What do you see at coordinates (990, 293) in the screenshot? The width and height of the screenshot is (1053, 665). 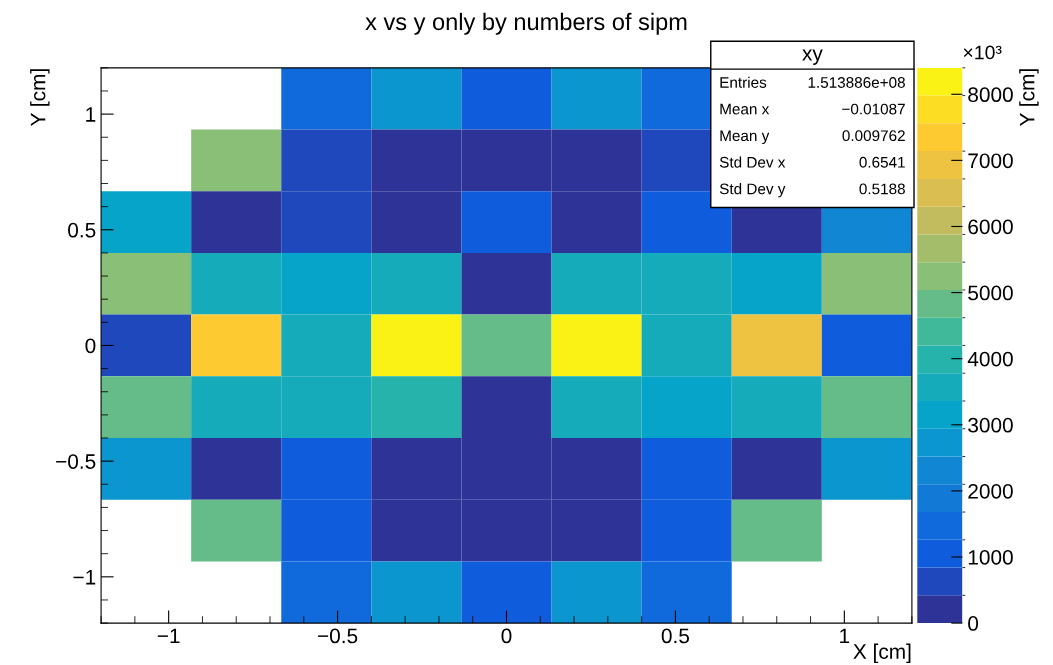 I see `color-bar-label: 5000` at bounding box center [990, 293].